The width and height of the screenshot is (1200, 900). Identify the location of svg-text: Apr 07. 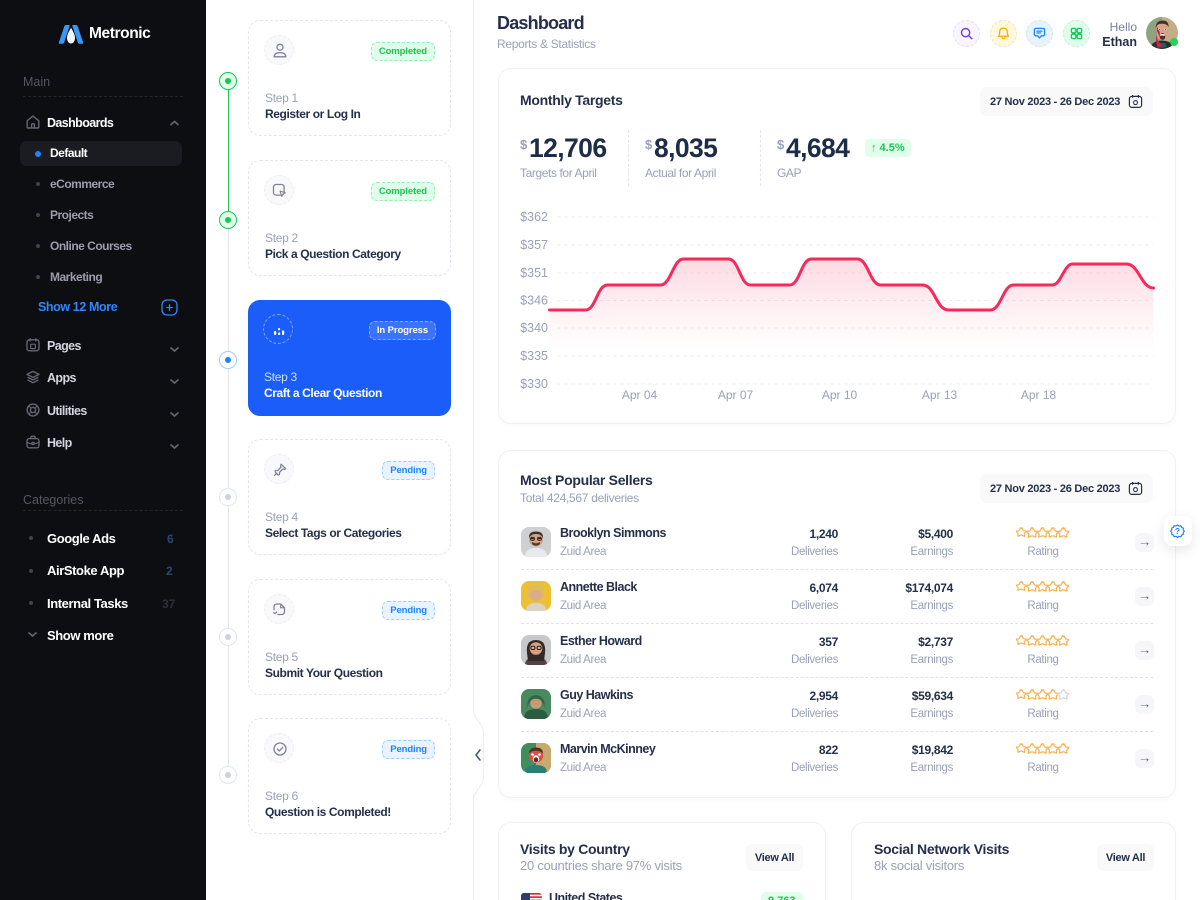
(735, 395).